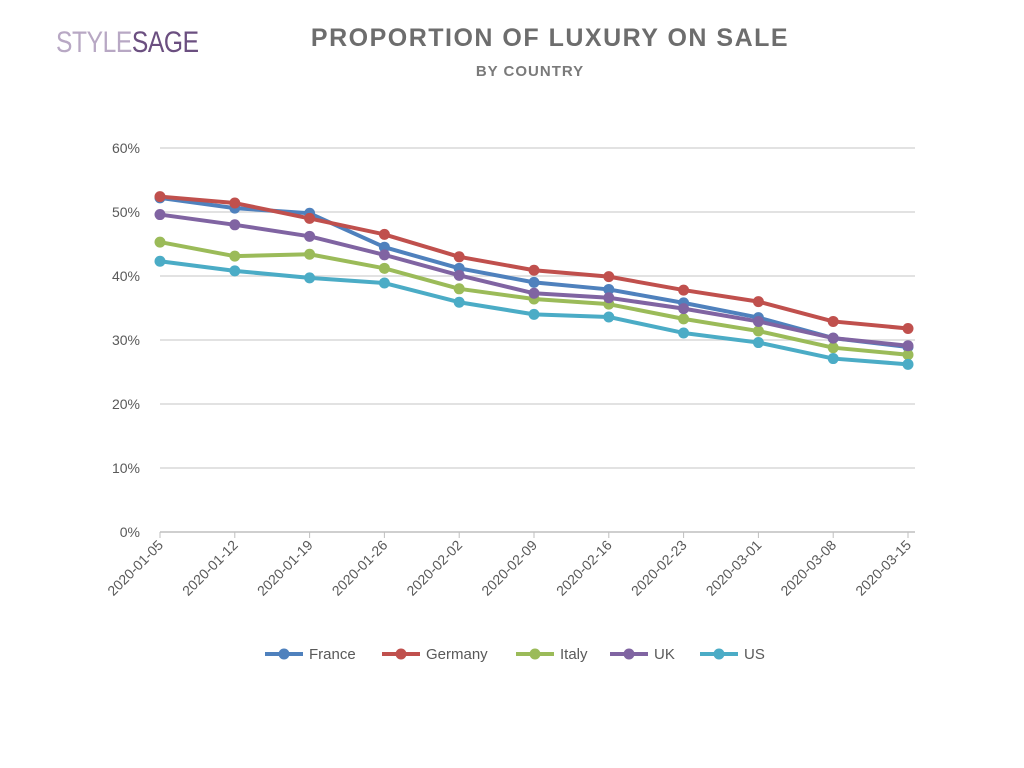  What do you see at coordinates (126, 276) in the screenshot?
I see `y-tick-label: 40%` at bounding box center [126, 276].